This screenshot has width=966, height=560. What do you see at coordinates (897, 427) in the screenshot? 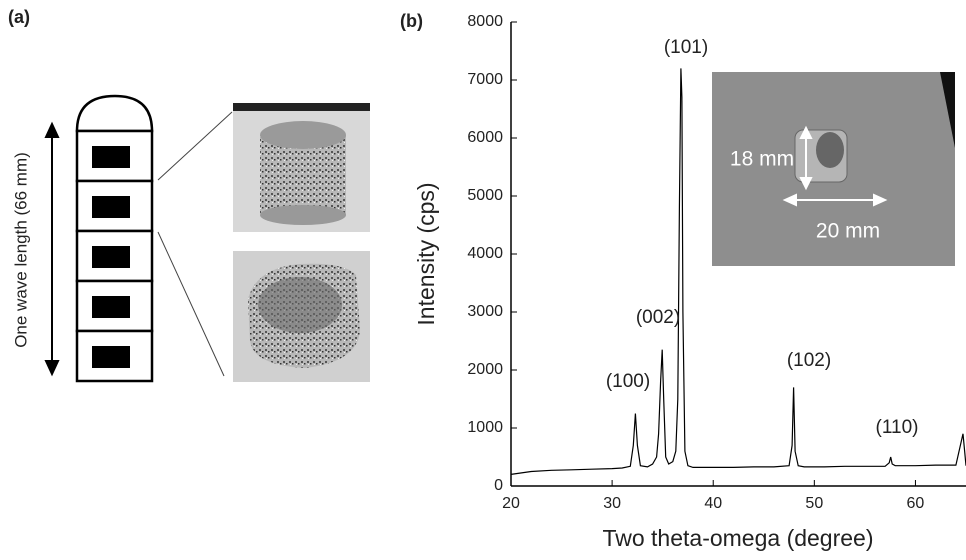
I see `peak-label: (110)` at bounding box center [897, 427].